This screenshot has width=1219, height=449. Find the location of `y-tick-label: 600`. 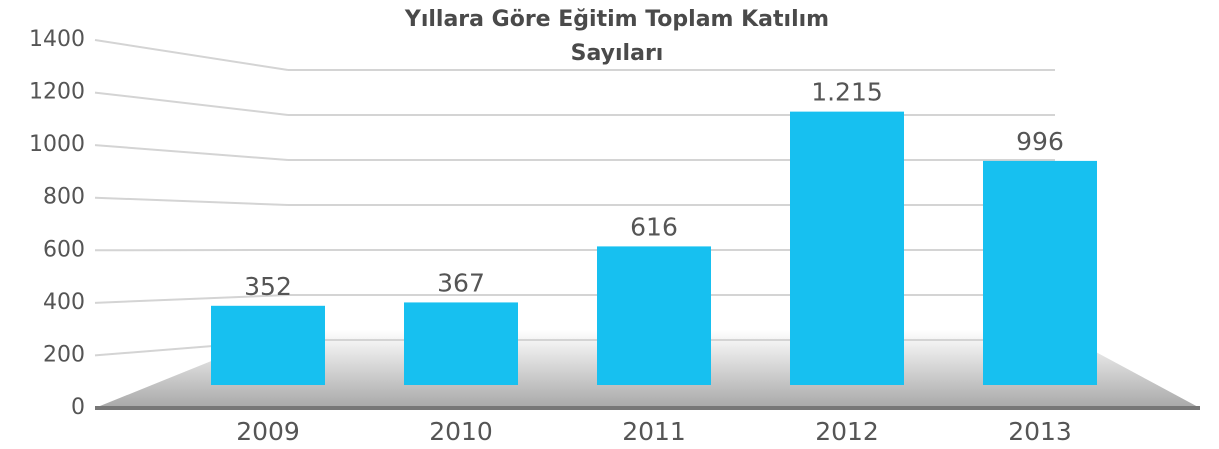

y-tick-label: 600 is located at coordinates (64, 249).